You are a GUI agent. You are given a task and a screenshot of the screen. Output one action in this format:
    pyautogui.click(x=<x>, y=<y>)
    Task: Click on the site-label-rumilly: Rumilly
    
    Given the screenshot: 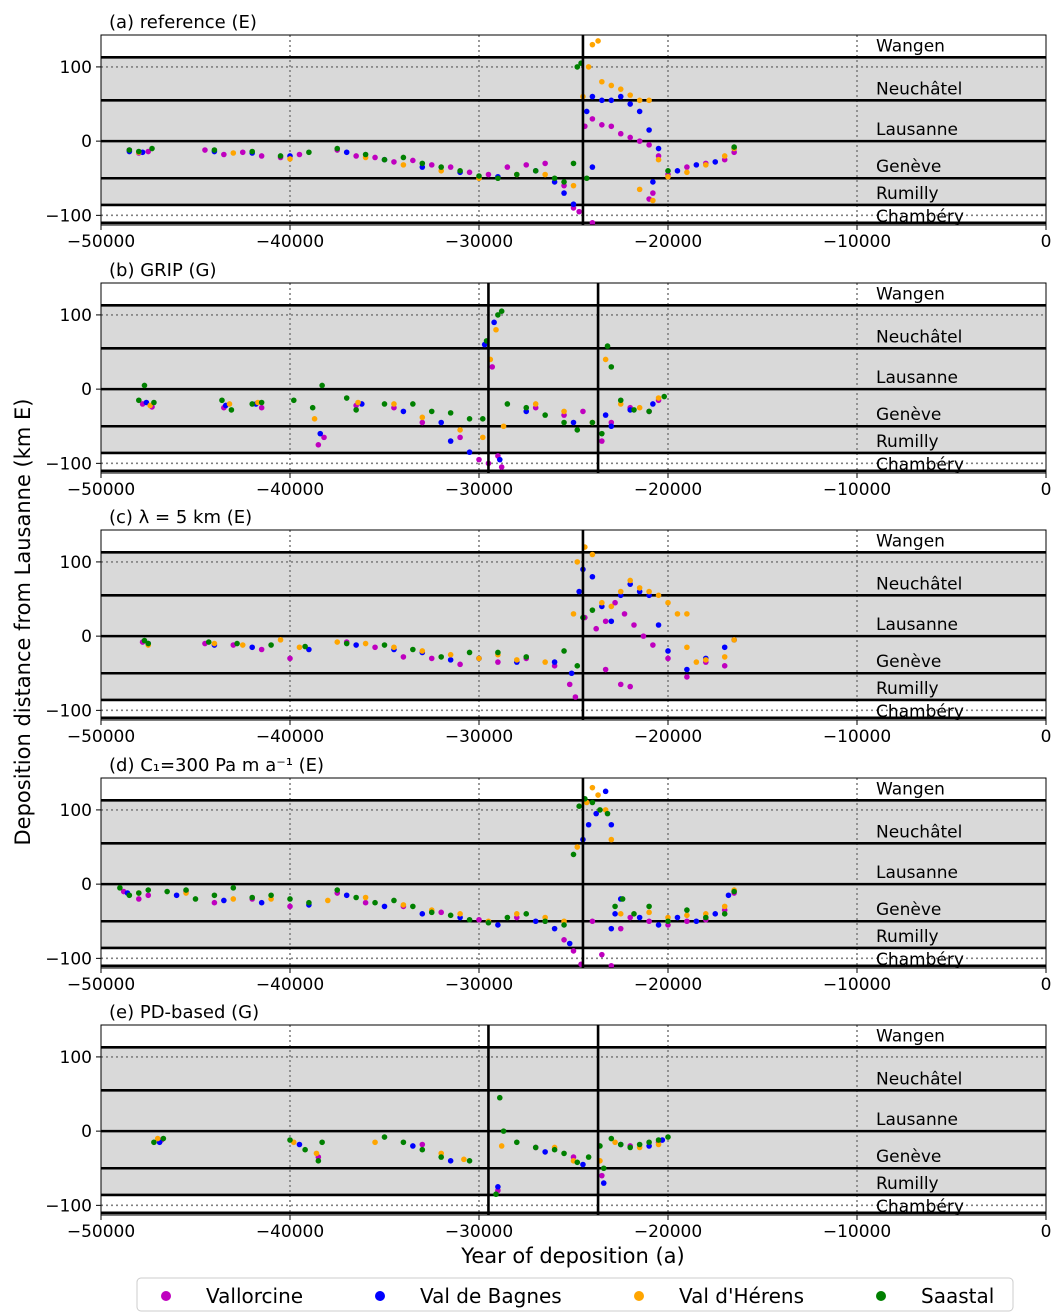 What is the action you would take?
    pyautogui.click(x=907, y=194)
    